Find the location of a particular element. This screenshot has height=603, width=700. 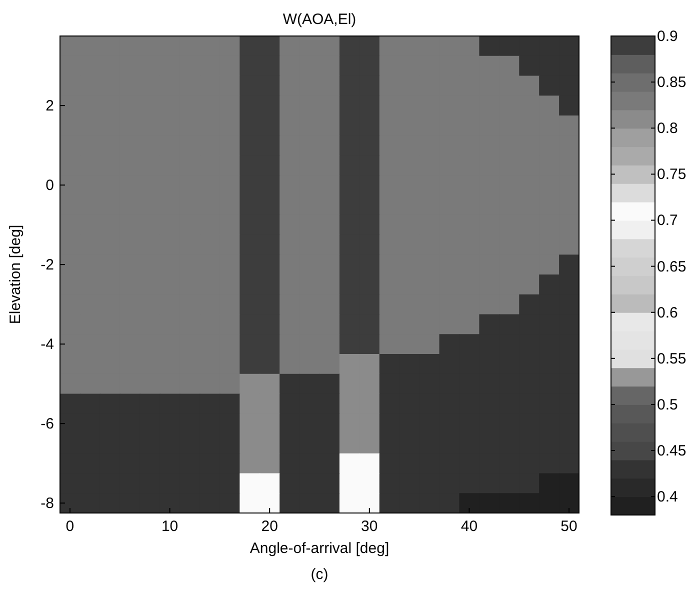

y-tick-label: 2 is located at coordinates (50, 106).